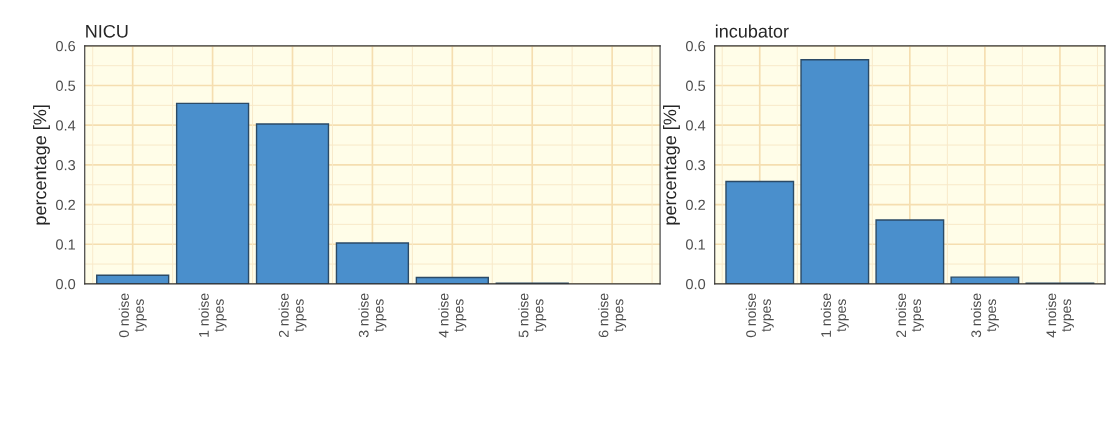 This screenshot has height=445, width=1115. What do you see at coordinates (612, 315) in the screenshot?
I see `x-tick-label: 6 noise types` at bounding box center [612, 315].